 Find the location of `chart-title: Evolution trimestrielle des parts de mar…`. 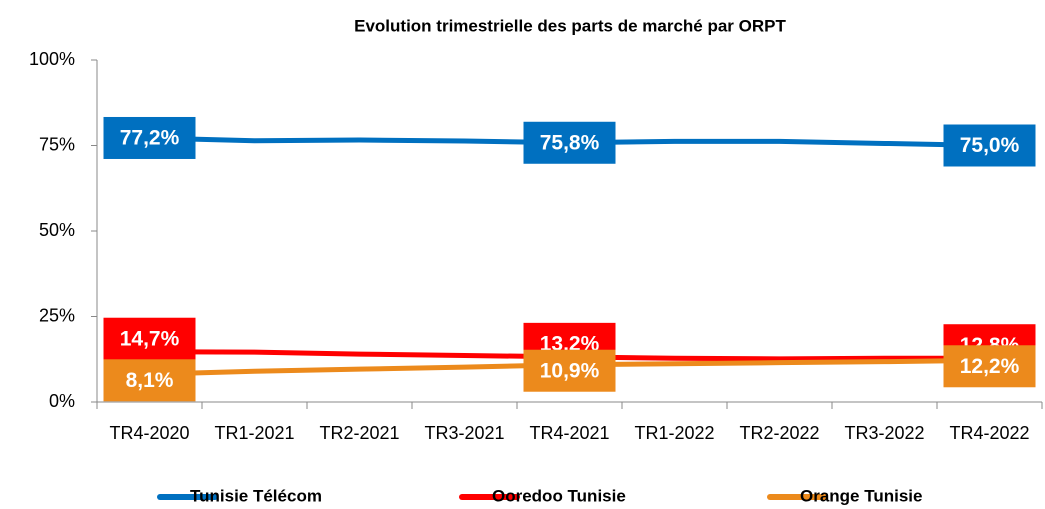

chart-title: Evolution trimestrielle des parts de mar… is located at coordinates (570, 25).